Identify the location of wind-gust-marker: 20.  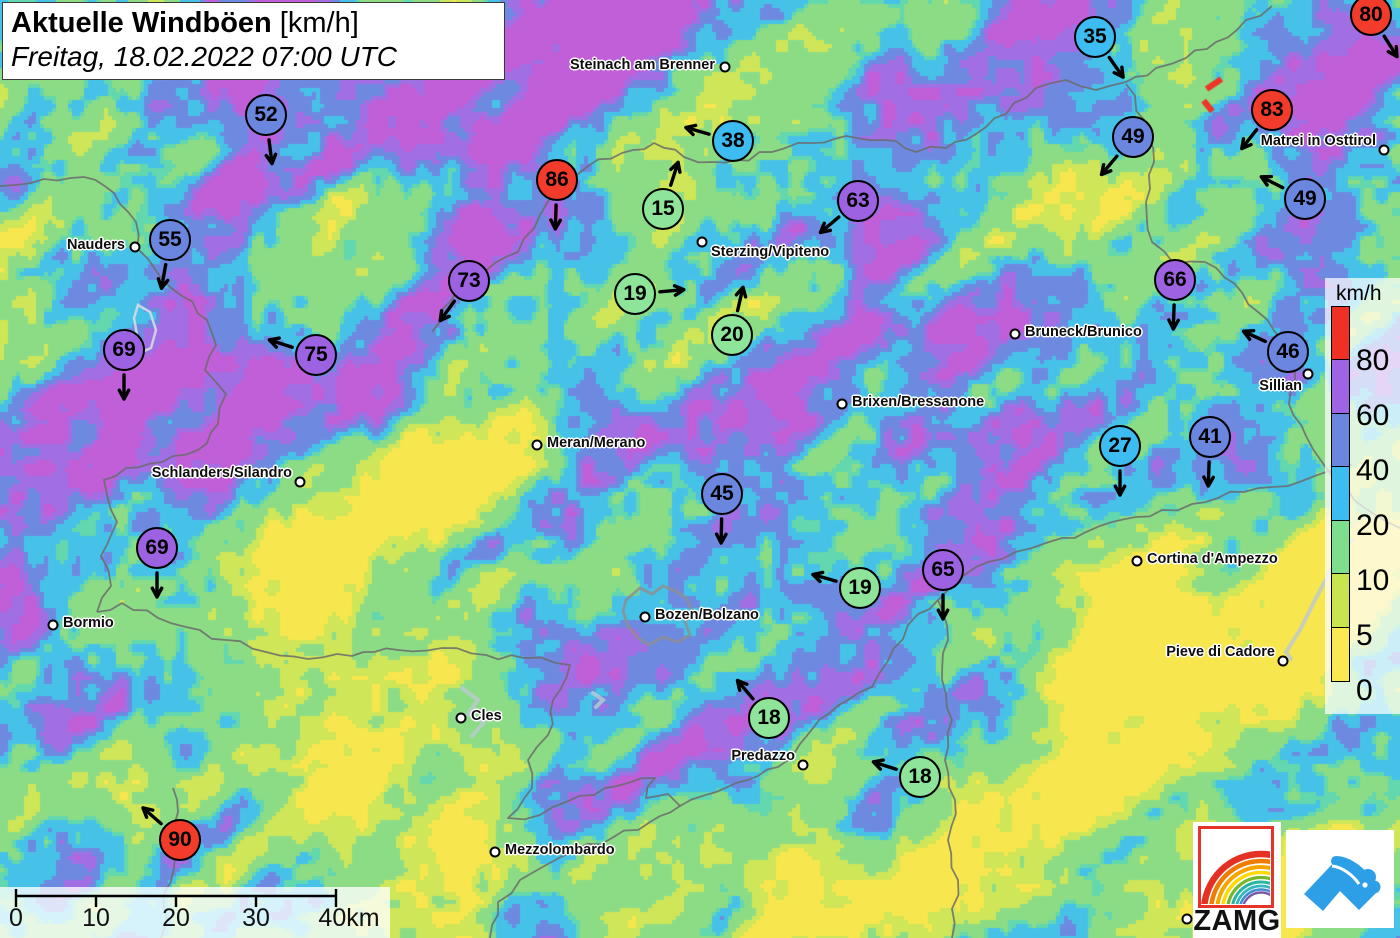
(732, 335).